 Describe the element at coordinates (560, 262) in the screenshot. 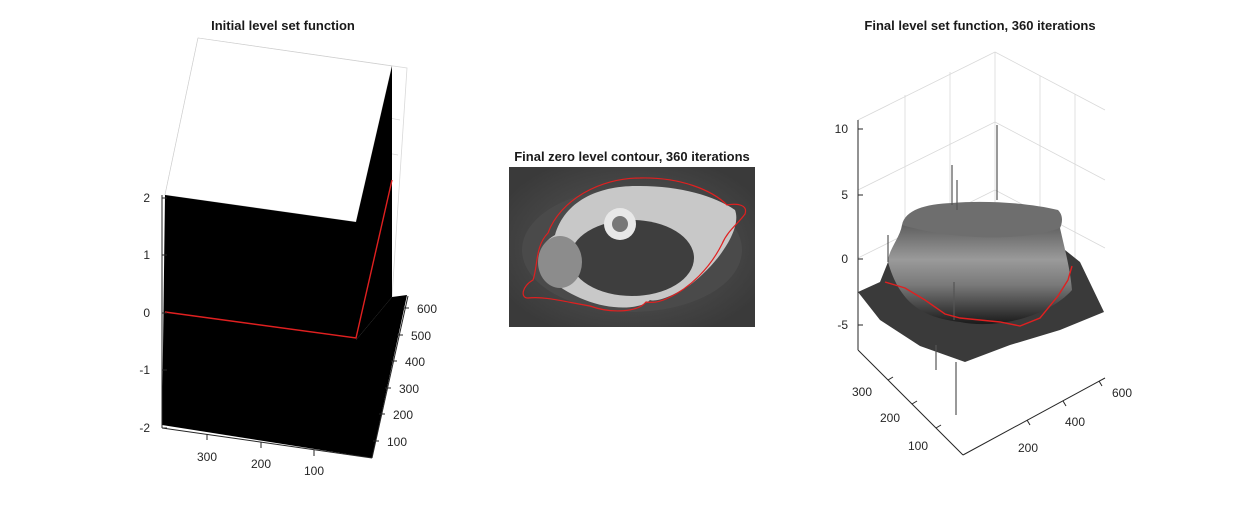

I see `ct-lateral-mass` at that location.